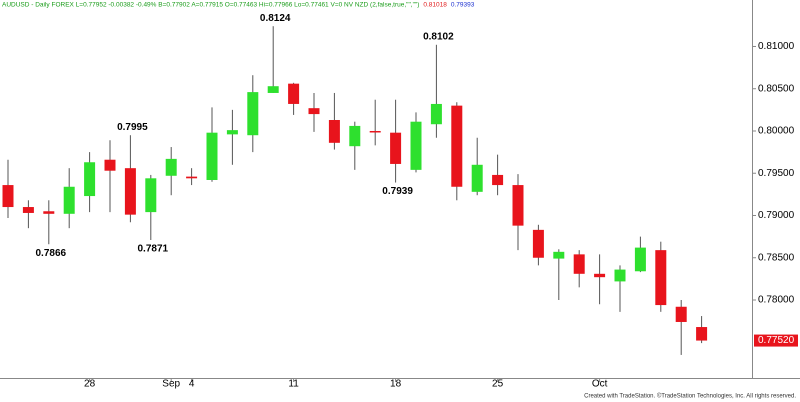 The width and height of the screenshot is (800, 402). Describe the element at coordinates (293, 384) in the screenshot. I see `x-tick-label: 11` at that location.